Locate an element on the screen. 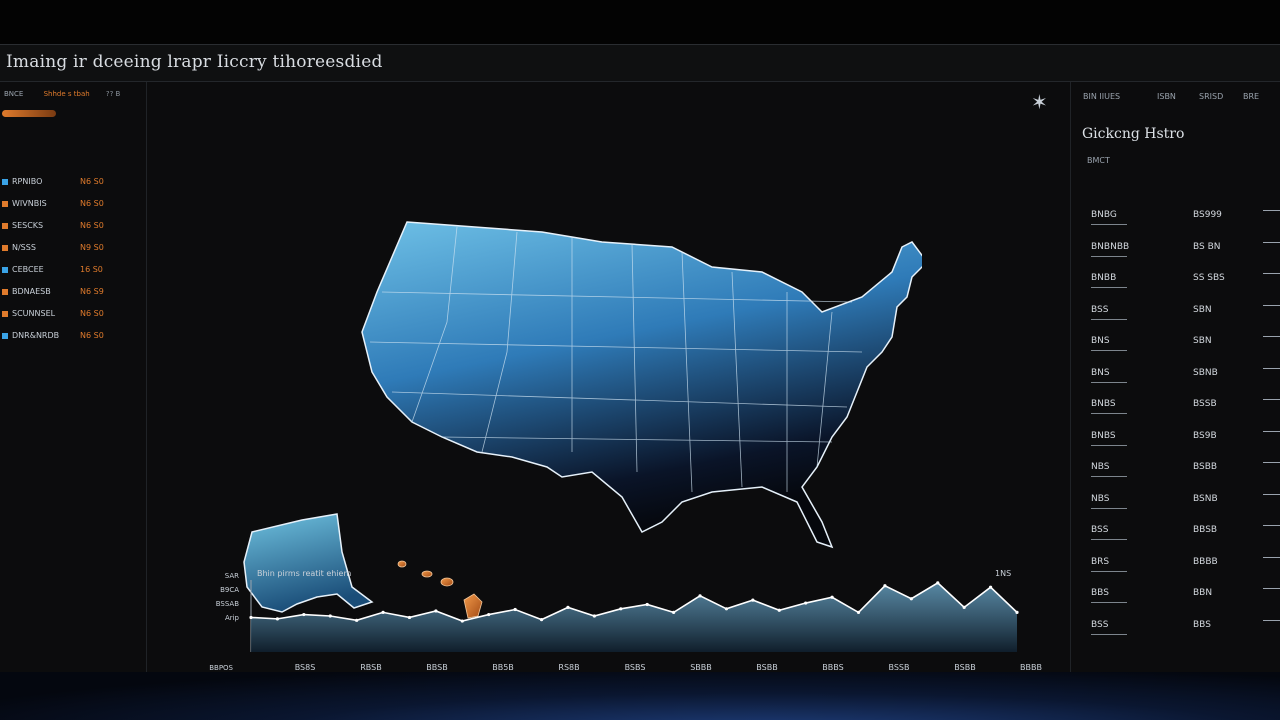 The image size is (1280, 720). sparkline-x-label: BS8S is located at coordinates (305, 667).